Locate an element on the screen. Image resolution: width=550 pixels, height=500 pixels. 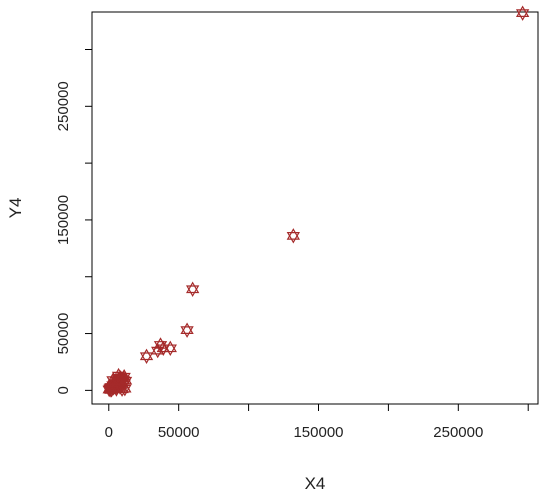
y-tick-label: 50000 is located at coordinates (63, 334).